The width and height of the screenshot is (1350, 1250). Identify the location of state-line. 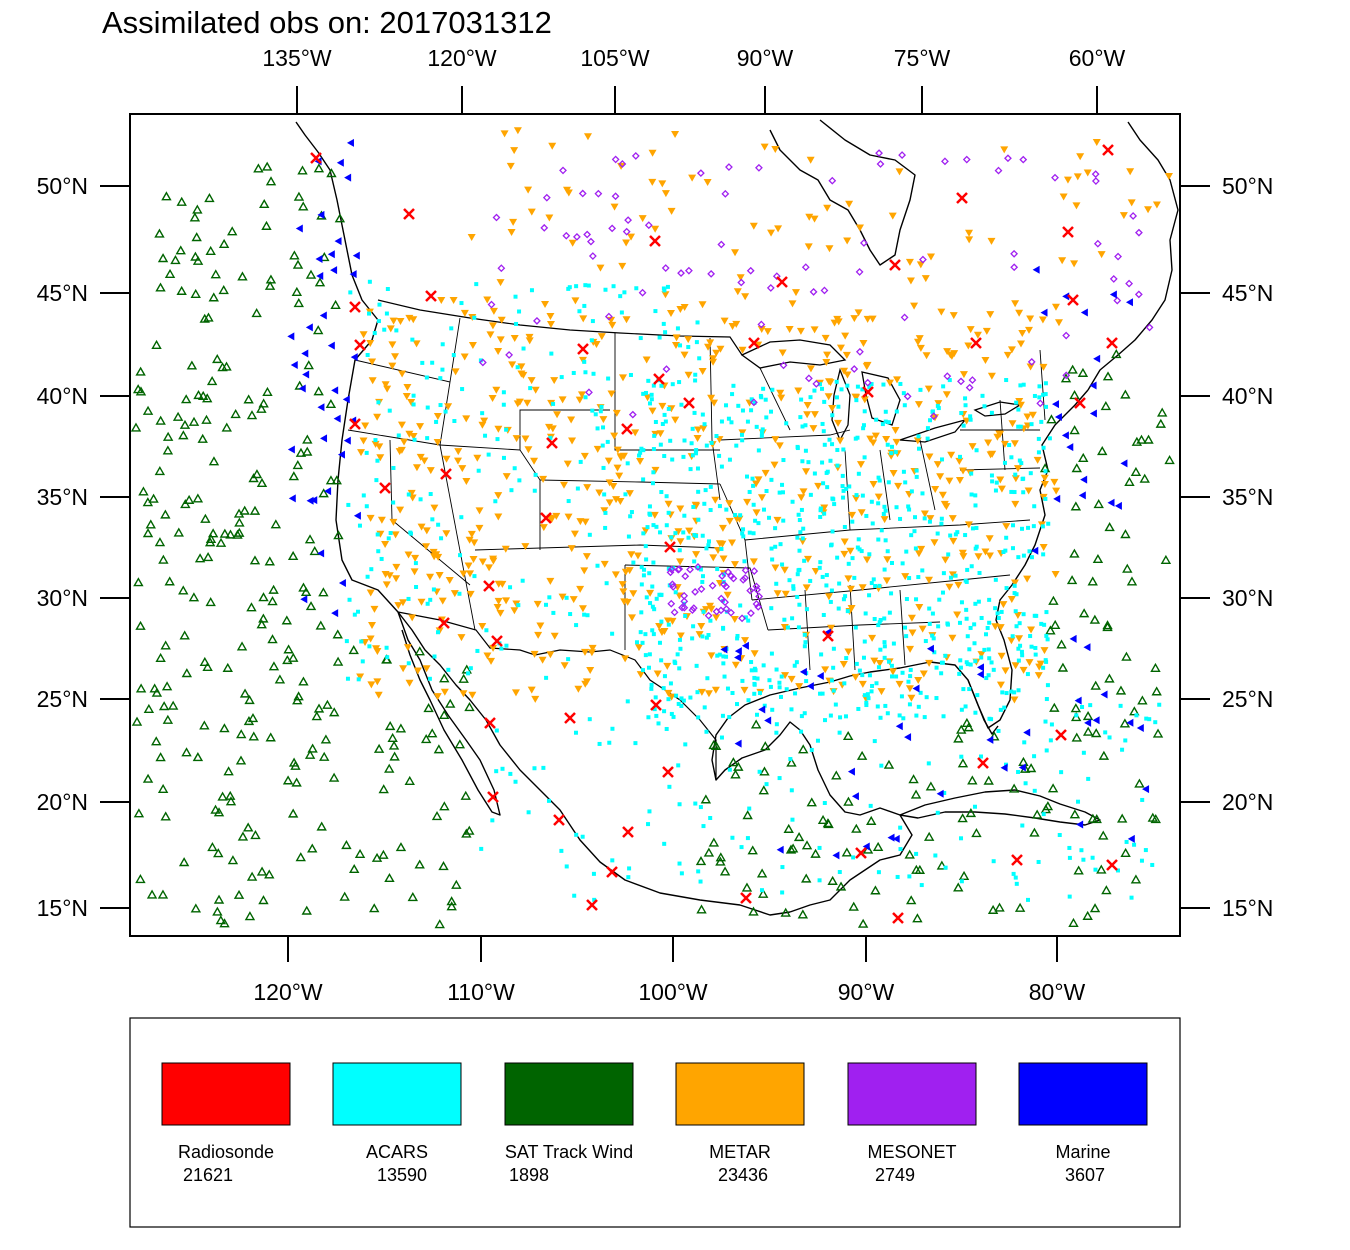
(455, 350).